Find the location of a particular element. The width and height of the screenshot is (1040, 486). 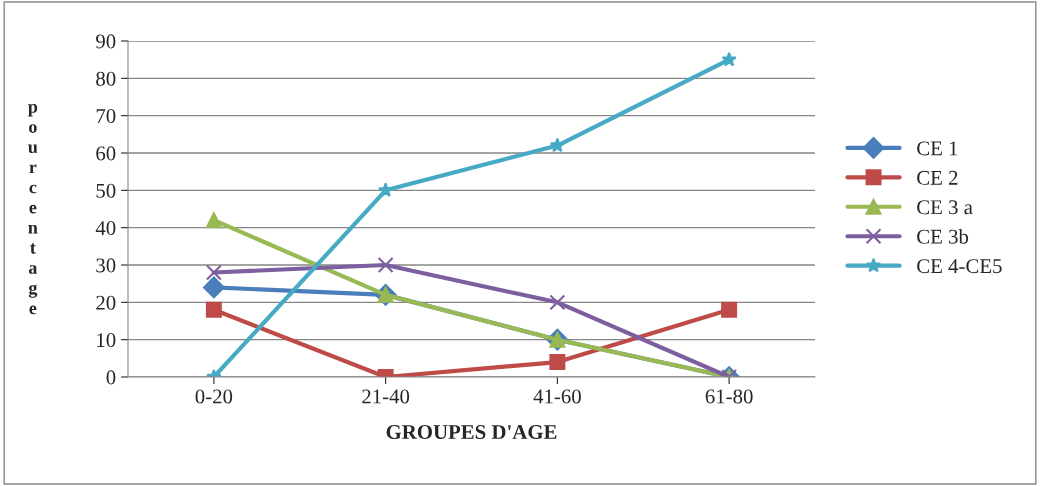

legend-label: CE 2 is located at coordinates (937, 177).